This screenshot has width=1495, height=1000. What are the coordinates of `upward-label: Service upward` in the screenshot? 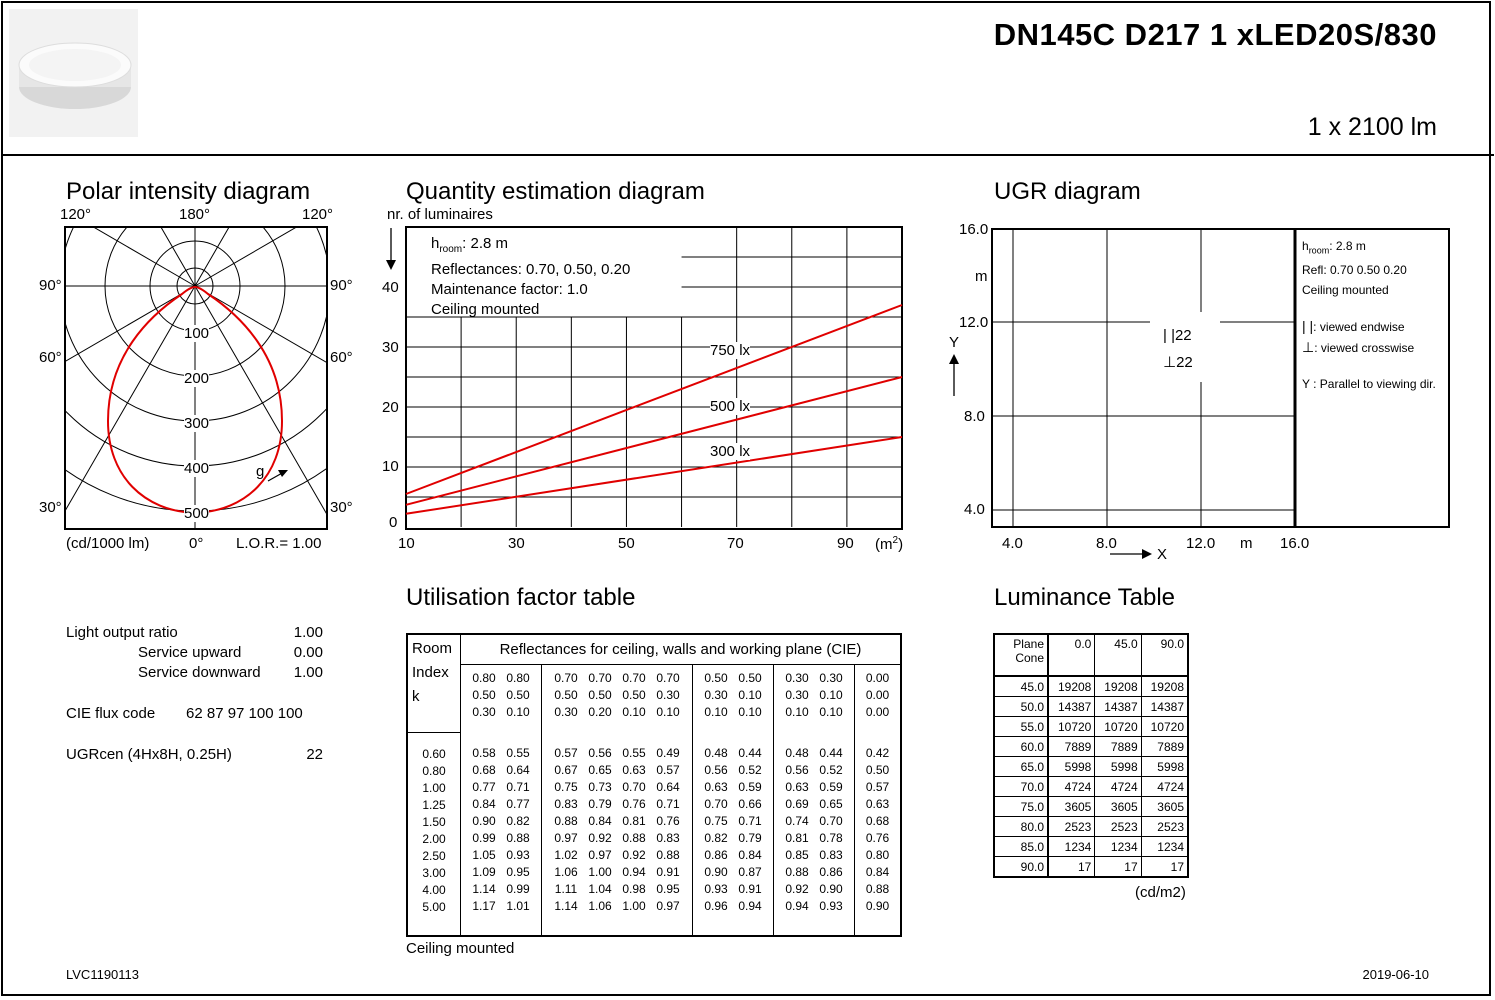 It's located at (190, 652).